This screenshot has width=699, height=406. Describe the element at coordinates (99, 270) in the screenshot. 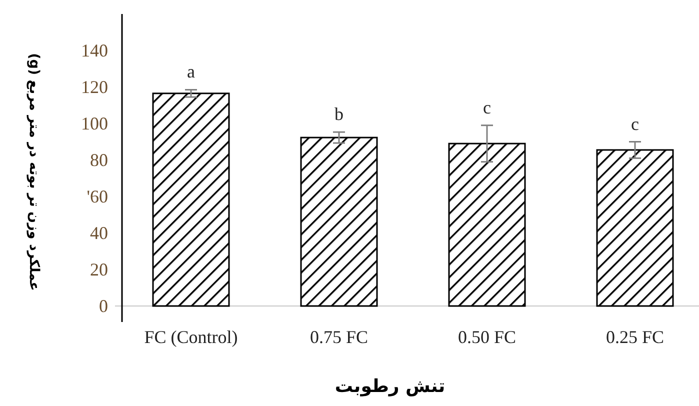

I see `y-tick-label: 20` at that location.